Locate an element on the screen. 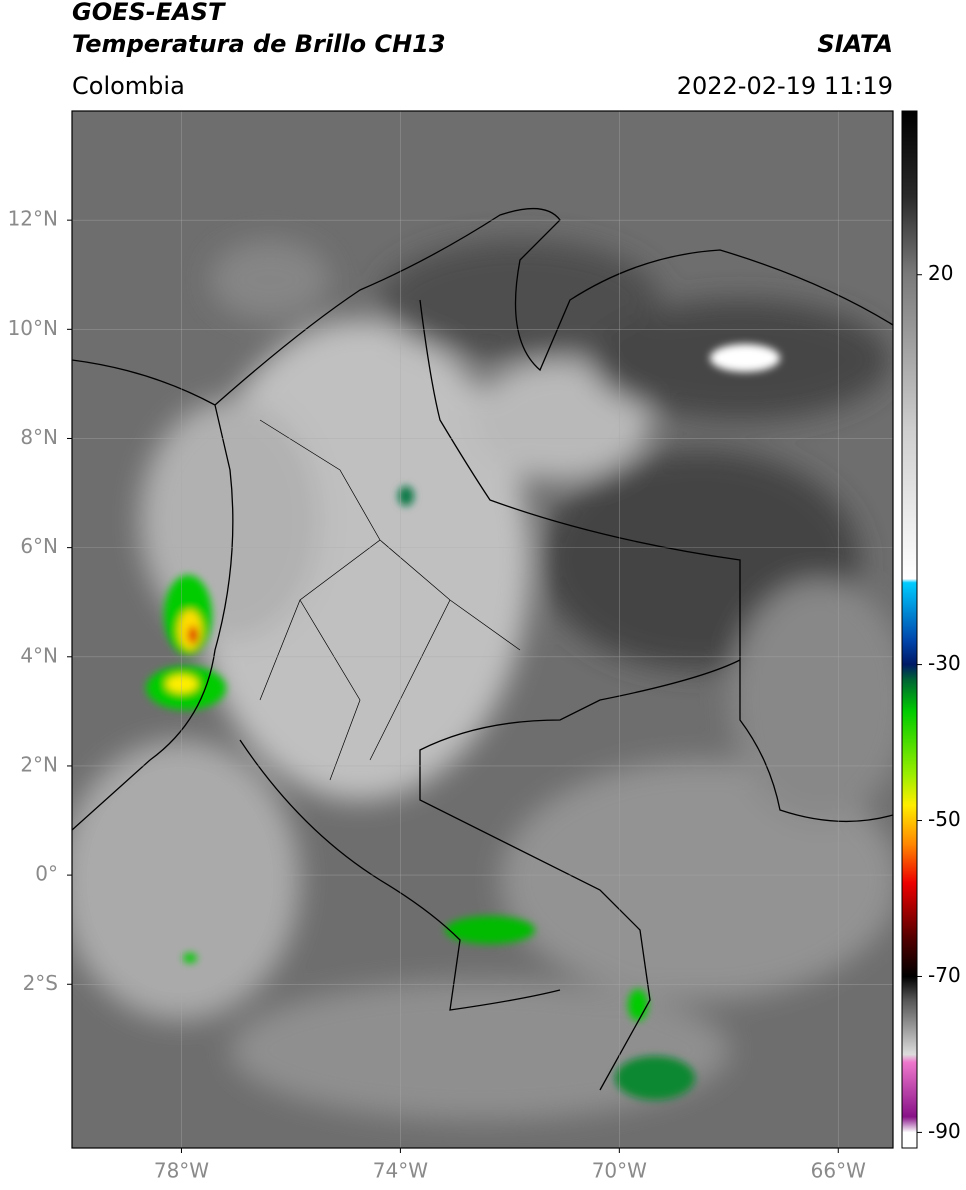 This screenshot has height=1190, width=966. colorbar-tick-label: -70 is located at coordinates (944, 975).